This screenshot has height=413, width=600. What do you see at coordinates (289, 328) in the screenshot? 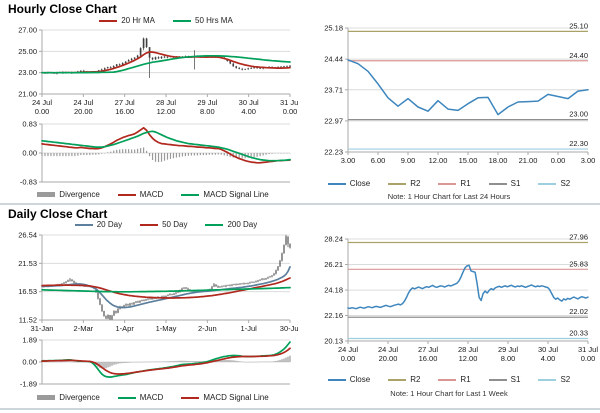
I see `svg-text: 30-Jul` at bounding box center [289, 328].